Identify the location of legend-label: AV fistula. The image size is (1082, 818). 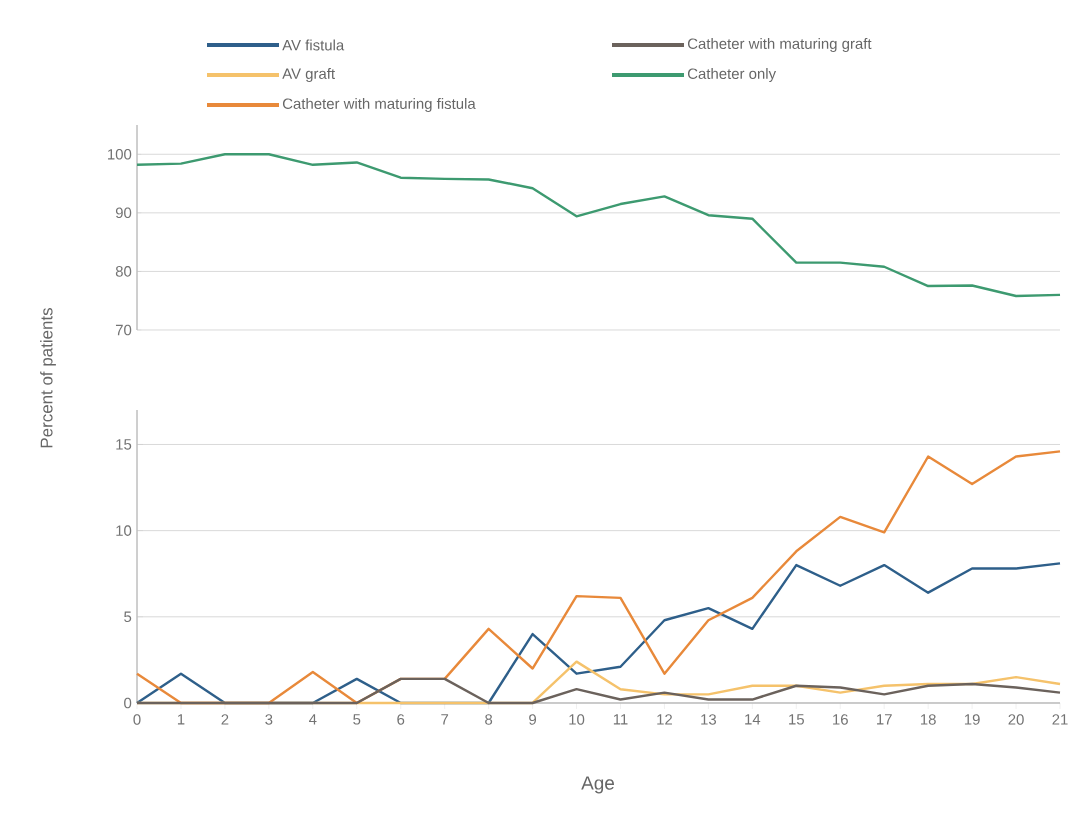
(313, 45).